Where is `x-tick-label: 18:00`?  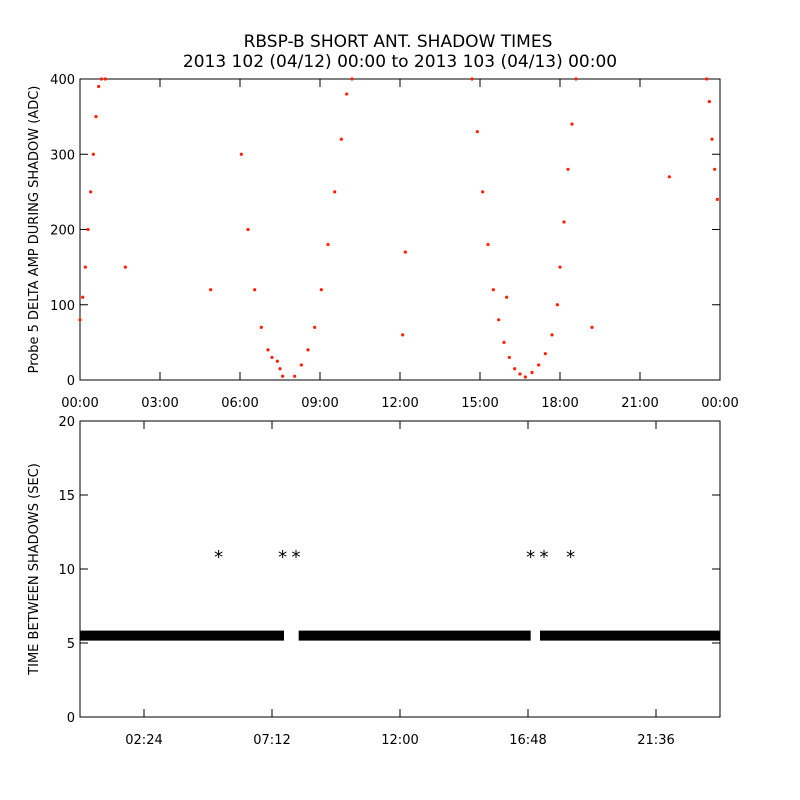 x-tick-label: 18:00 is located at coordinates (559, 403).